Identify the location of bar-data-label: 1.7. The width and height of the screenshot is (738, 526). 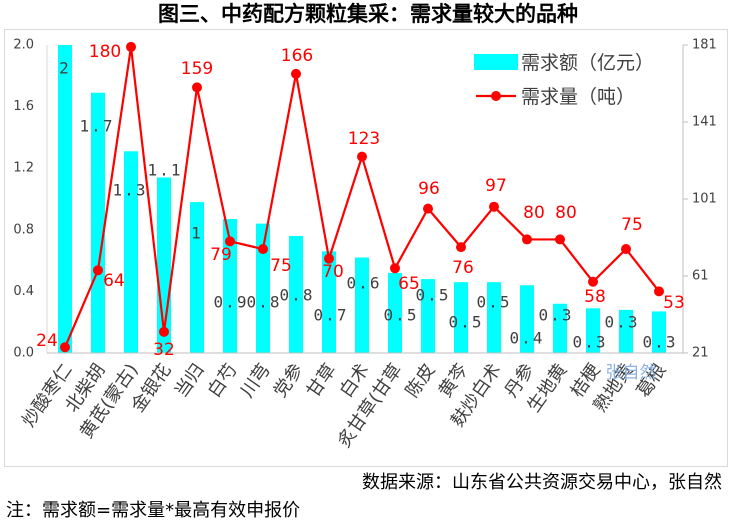
(97, 126).